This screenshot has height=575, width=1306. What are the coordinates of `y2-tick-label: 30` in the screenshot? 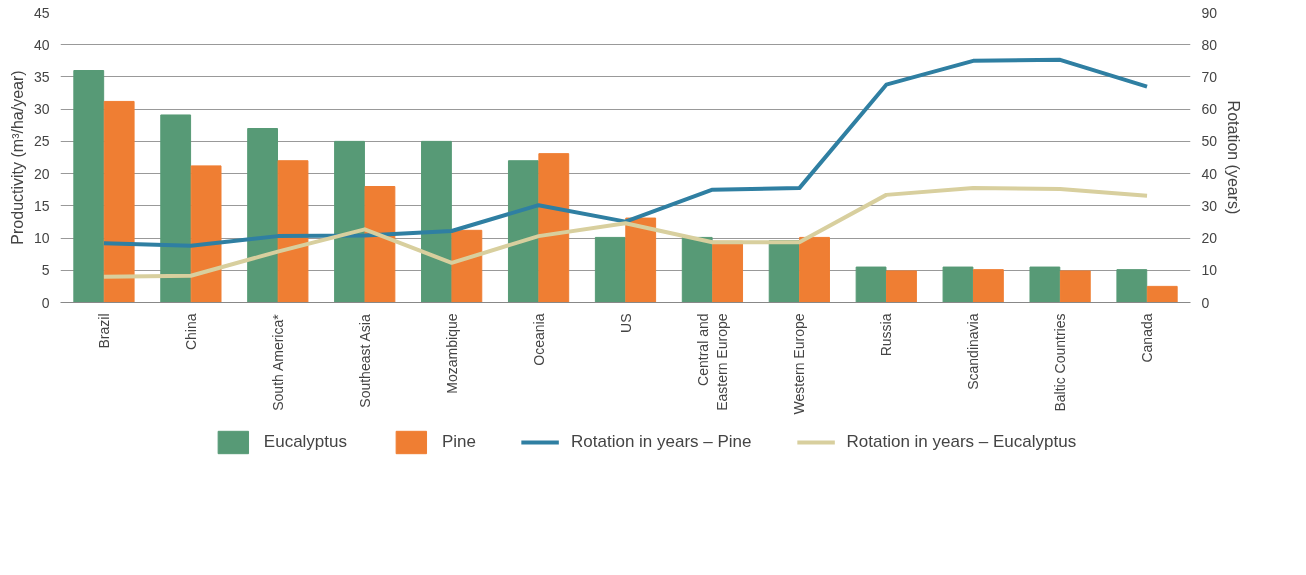 It's located at (1209, 205).